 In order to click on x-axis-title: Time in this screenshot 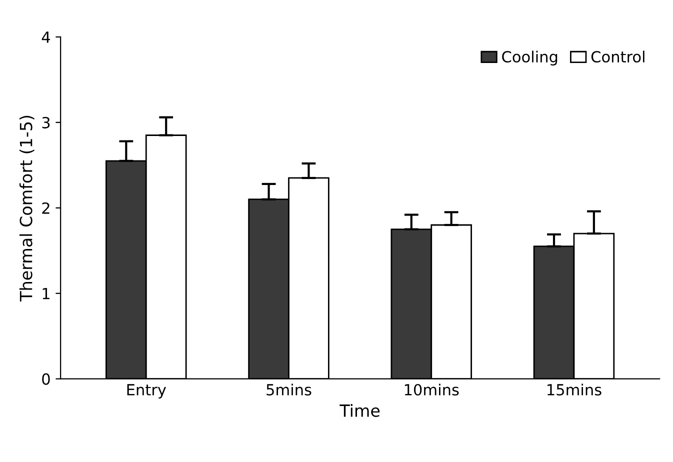, I will do `click(360, 410)`.